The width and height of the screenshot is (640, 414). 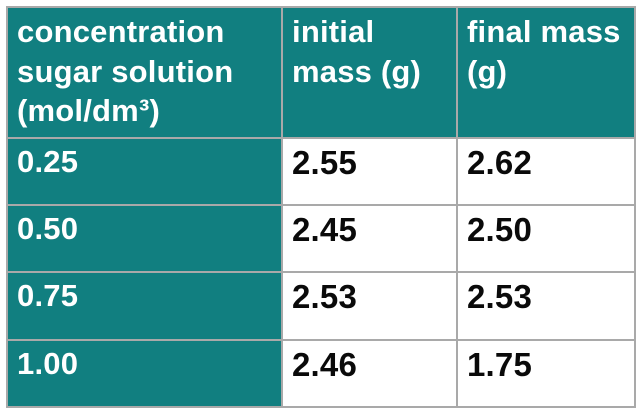 What do you see at coordinates (144, 306) in the screenshot?
I see `concentration-cell: 0.75` at bounding box center [144, 306].